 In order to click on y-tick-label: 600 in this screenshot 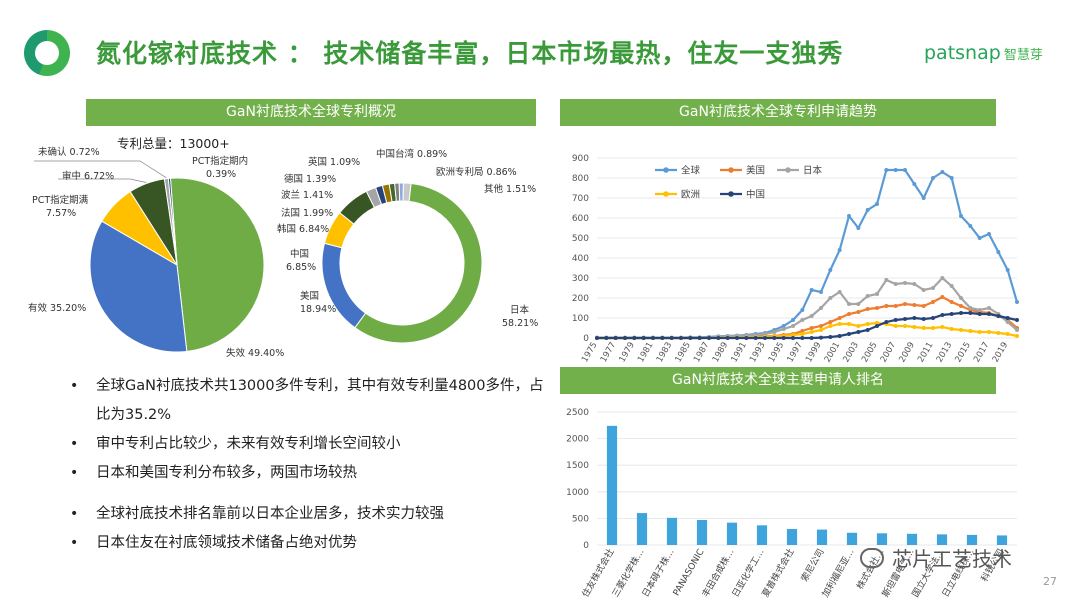, I will do `click(580, 219)`.